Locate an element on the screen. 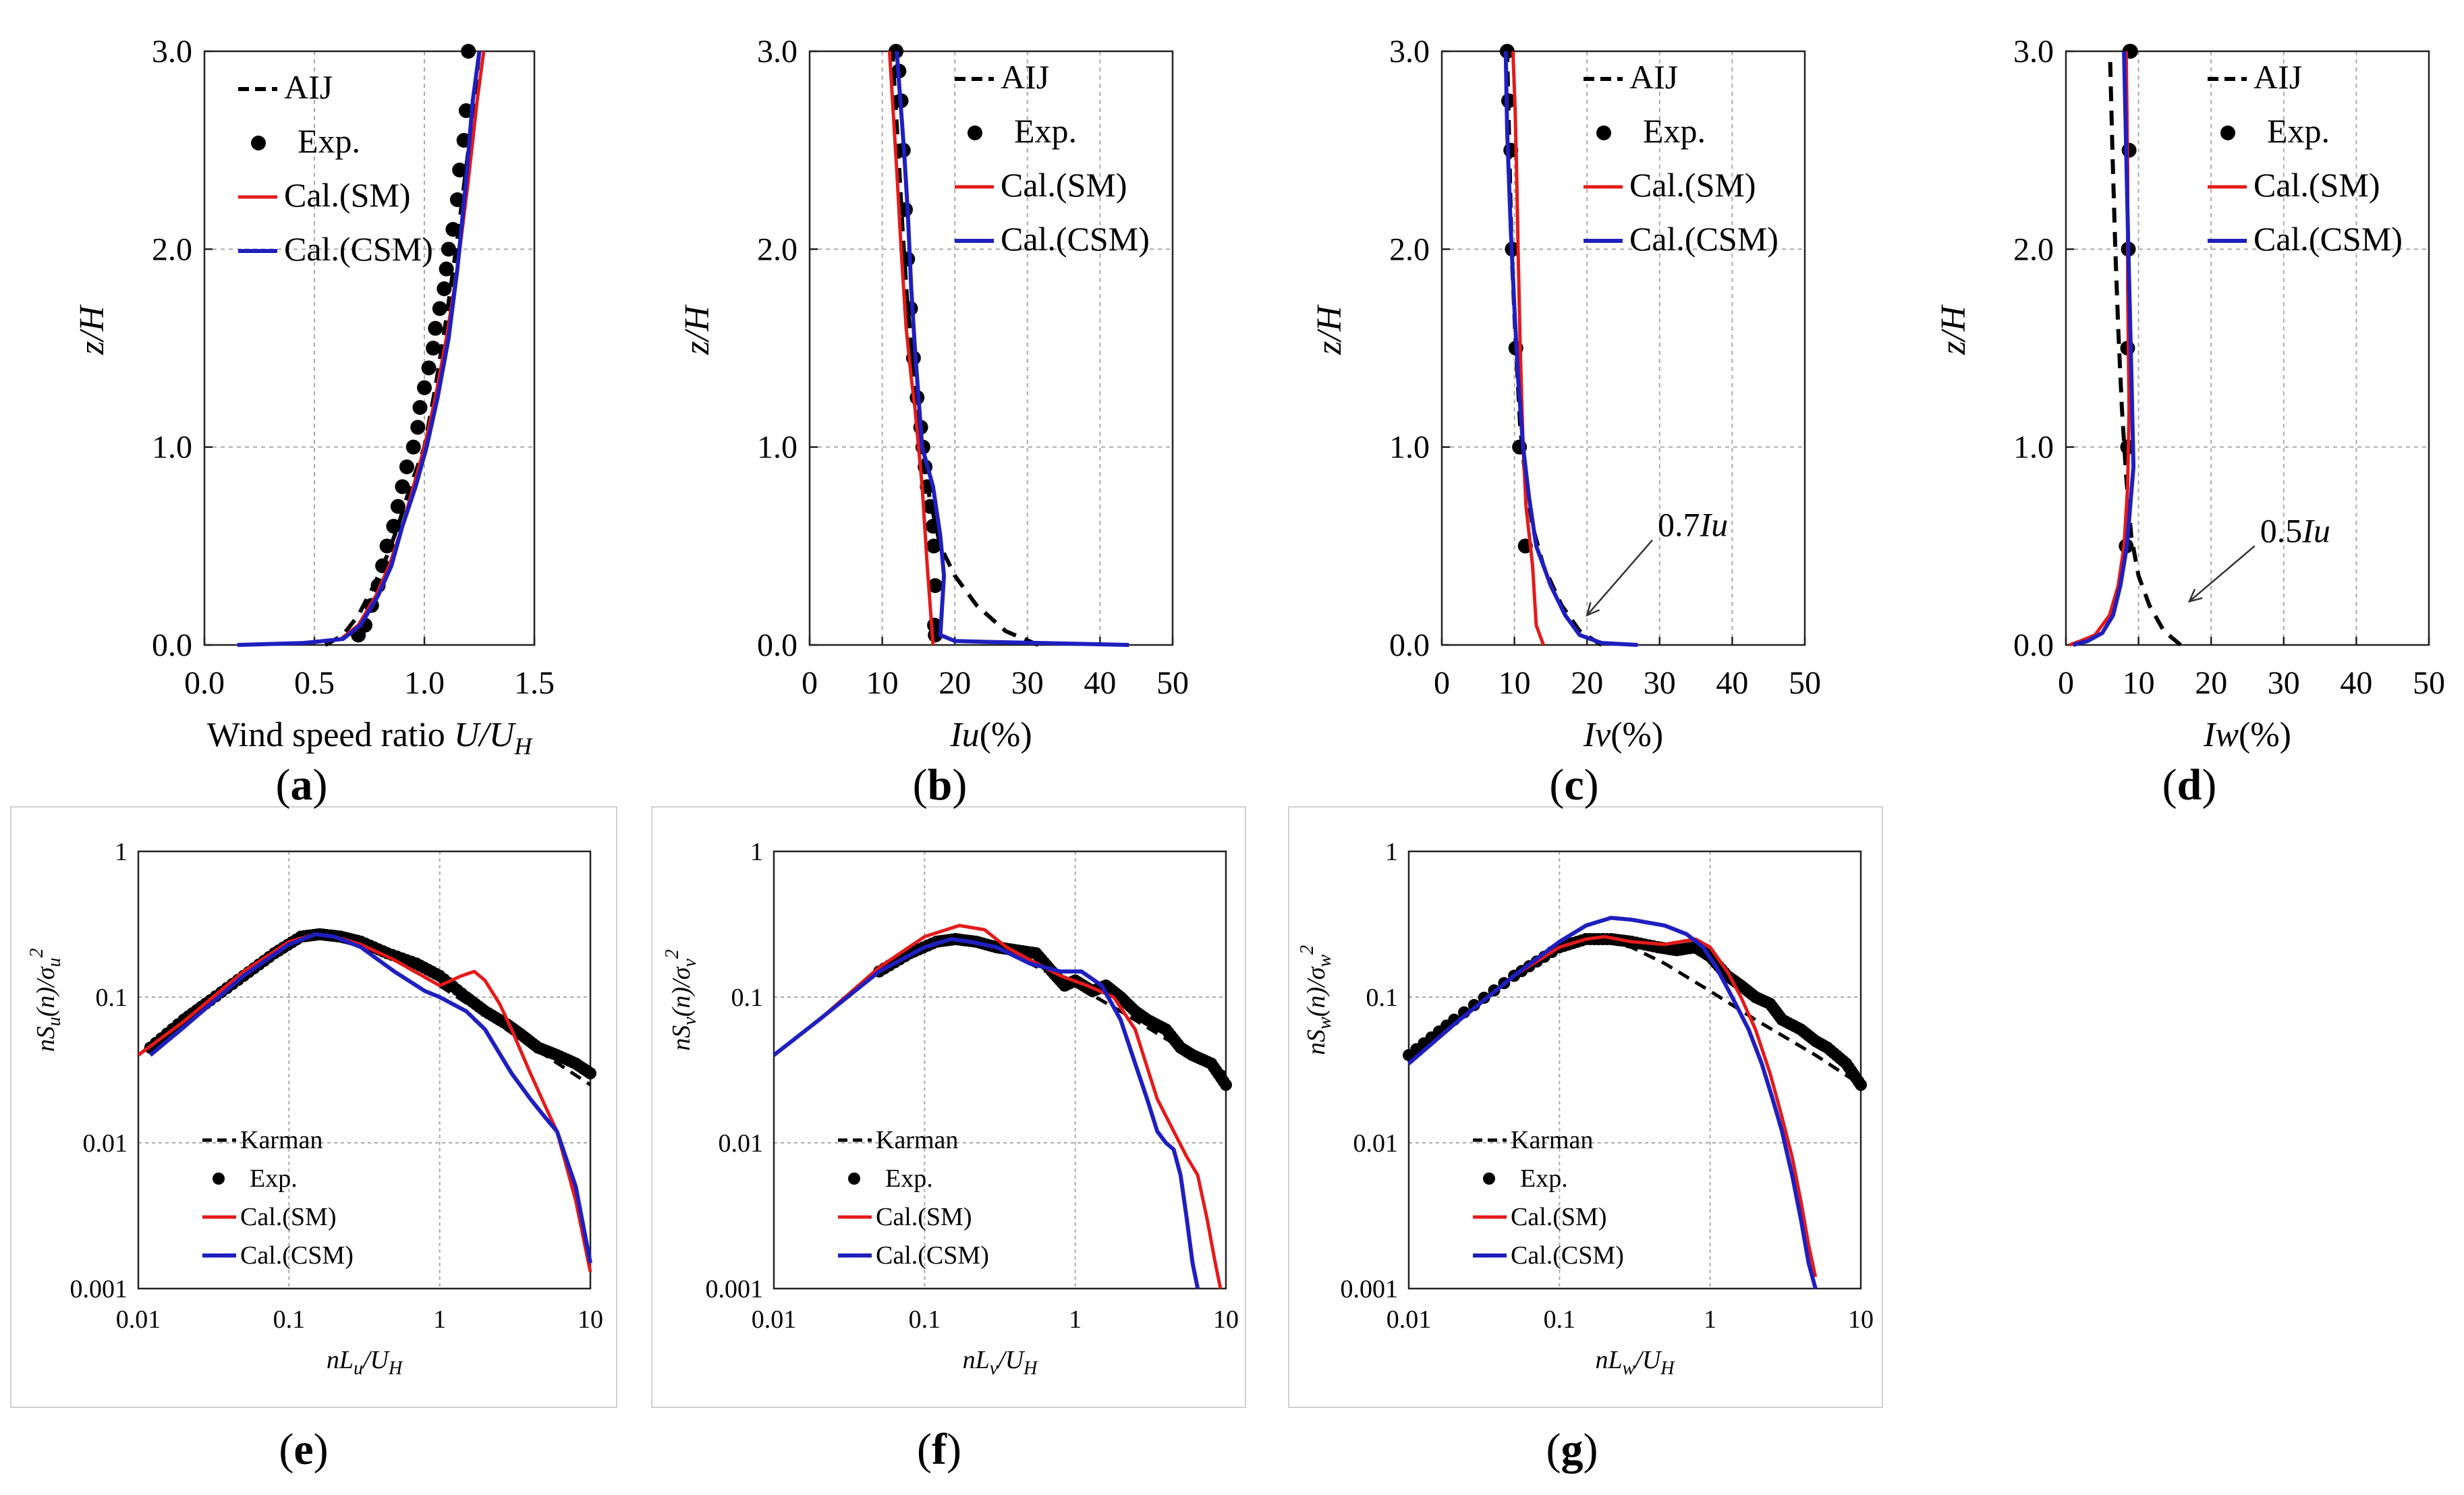 The image size is (2464, 1495). x-tick-label: 0.5 is located at coordinates (314, 683).